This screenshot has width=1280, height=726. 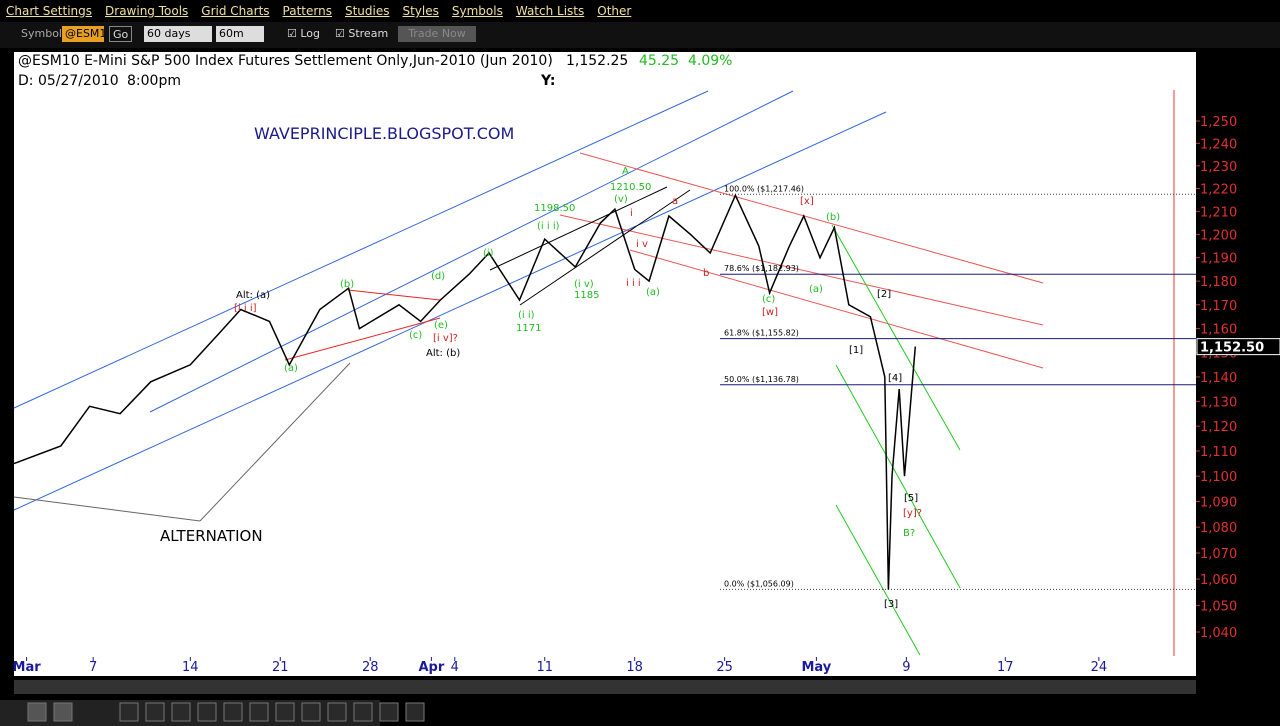 What do you see at coordinates (384, 133) in the screenshot?
I see `watermark: WAVEPRINCIPLE.BLOGSPOT.COM` at bounding box center [384, 133].